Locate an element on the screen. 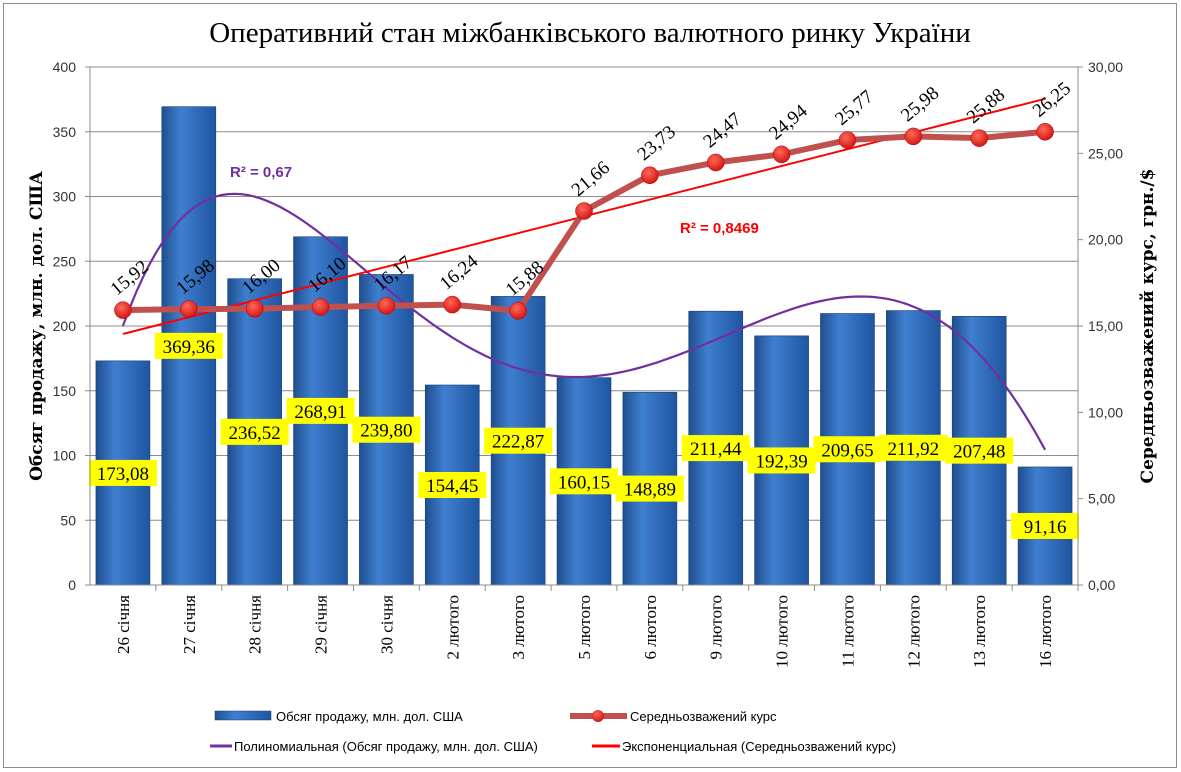 This screenshot has width=1181, height=772. bar-value-label: 369,36 is located at coordinates (189, 347).